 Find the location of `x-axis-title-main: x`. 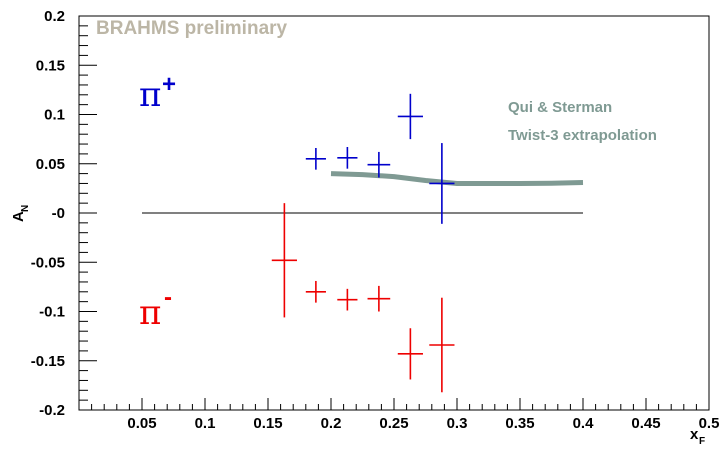

x-axis-title-main: x is located at coordinates (694, 434).